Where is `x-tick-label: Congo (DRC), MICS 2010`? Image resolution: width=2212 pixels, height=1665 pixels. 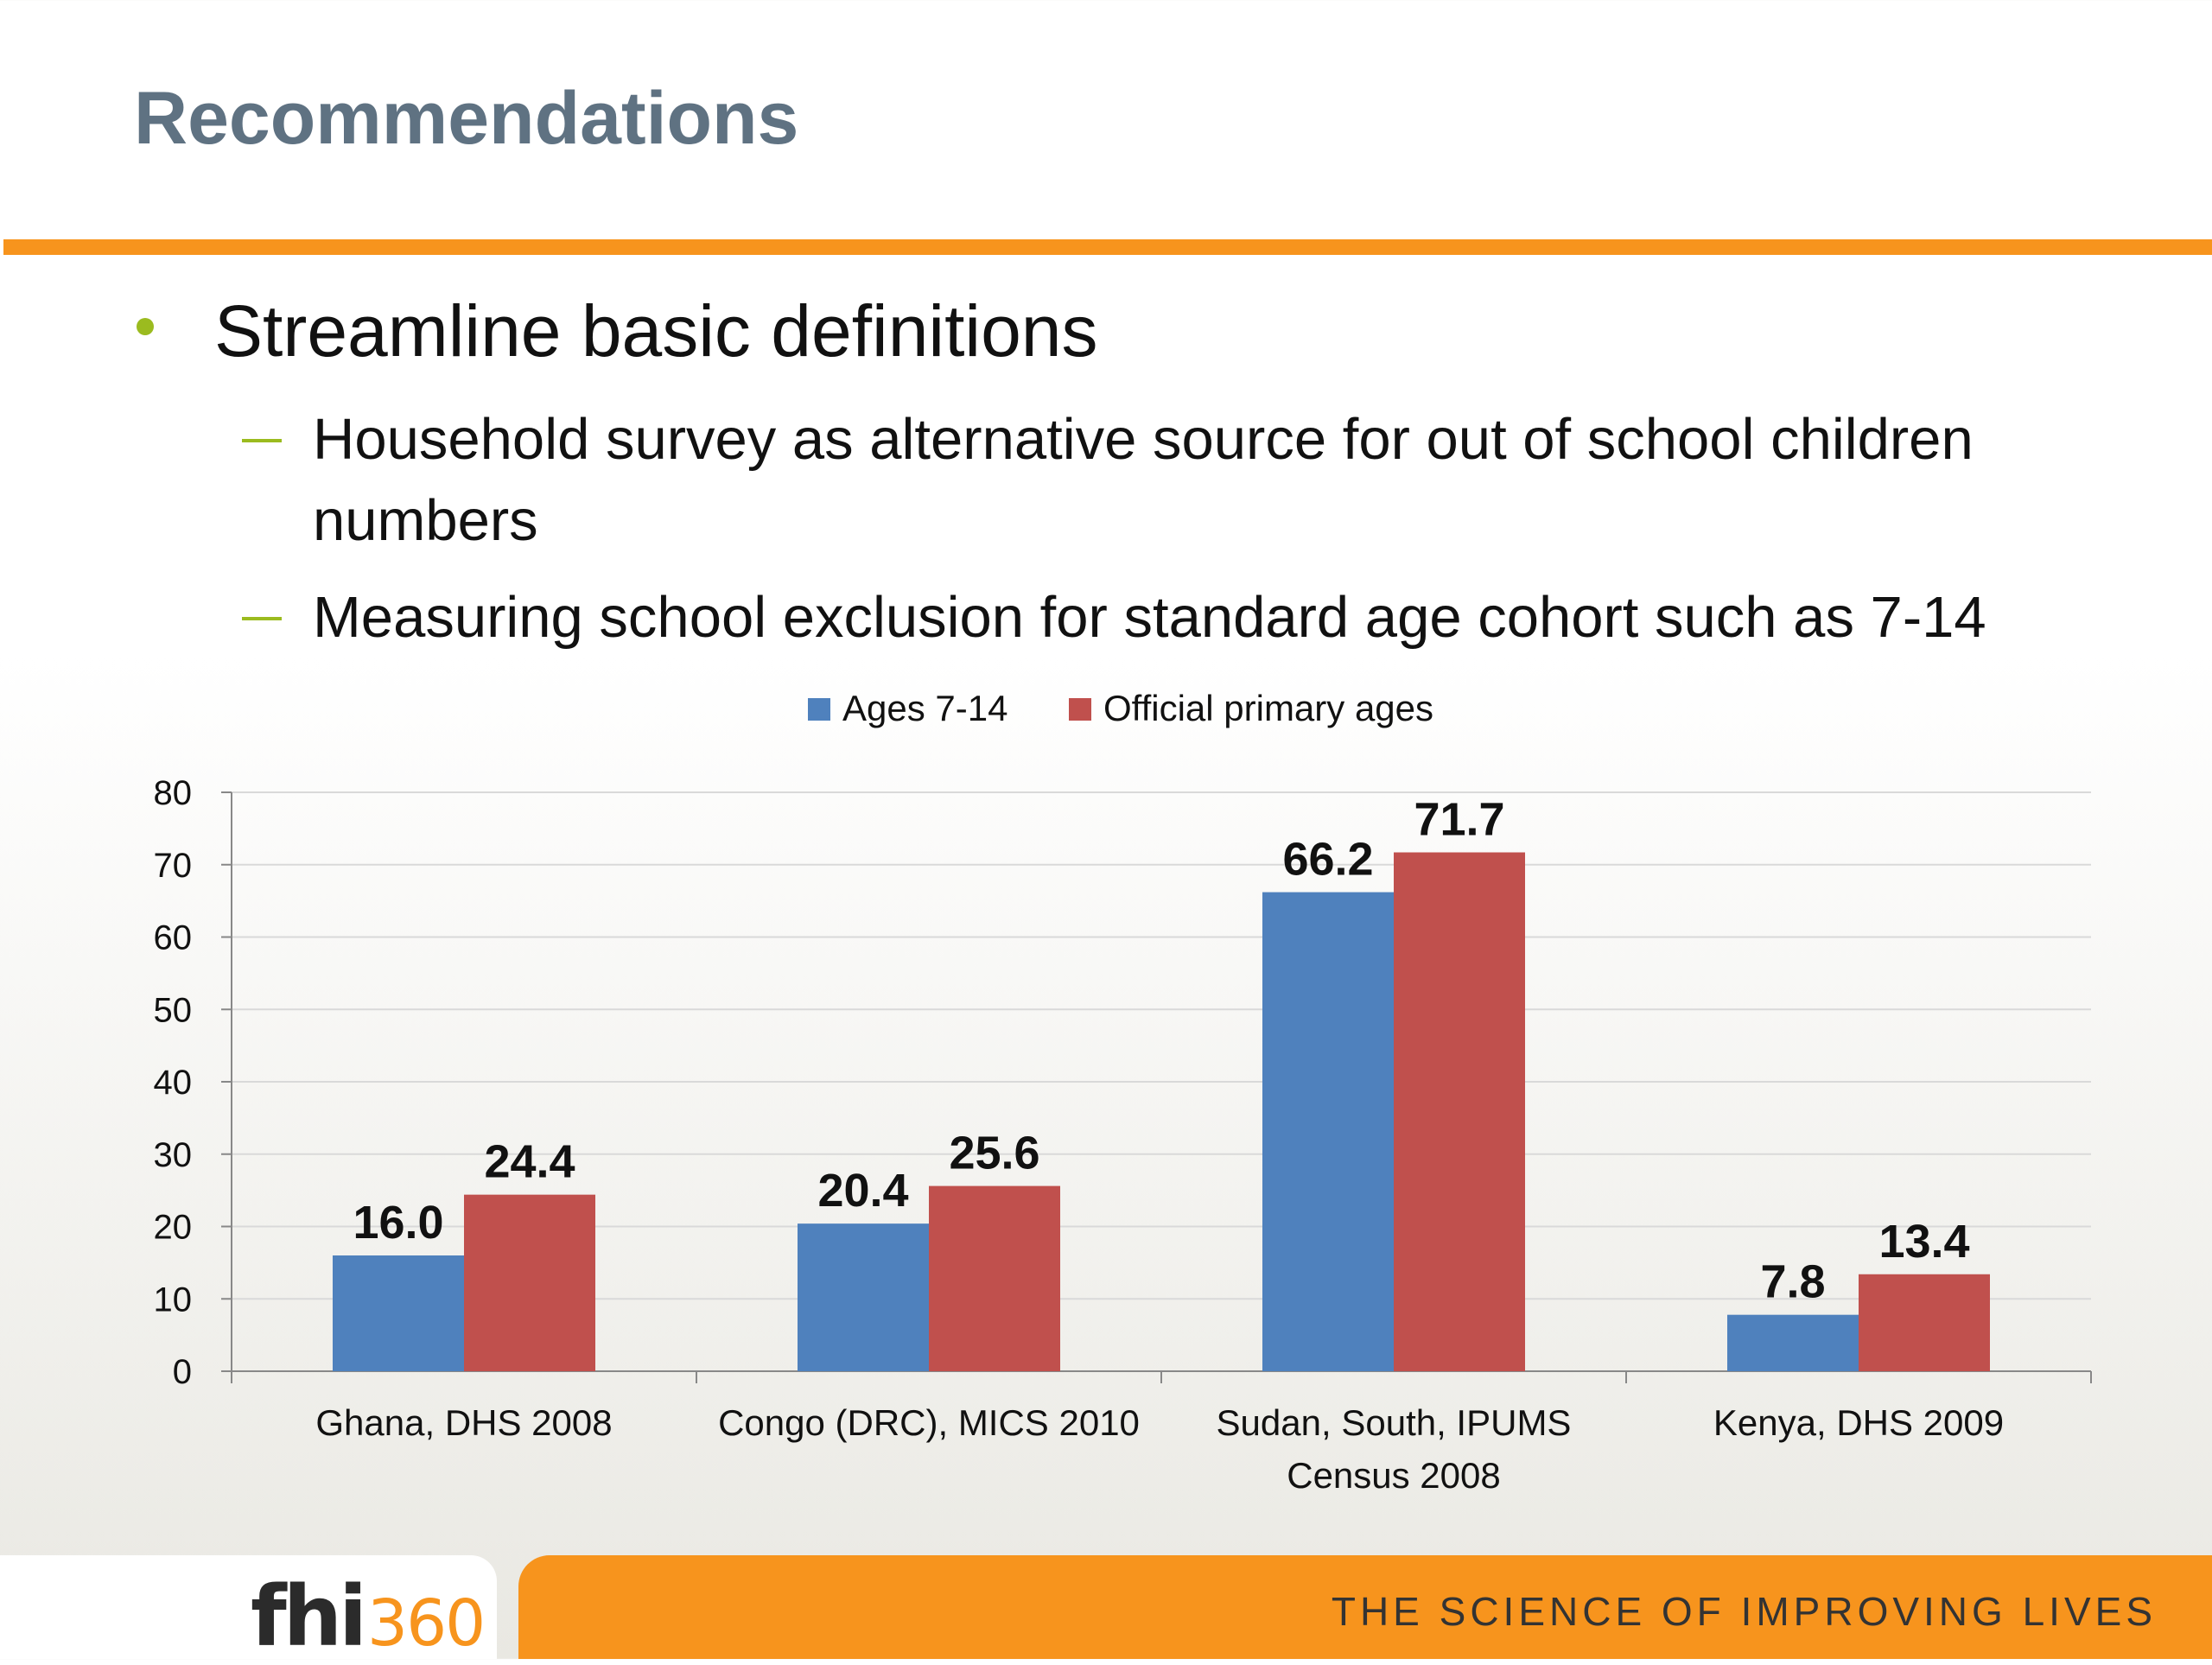
x-tick-label: Congo (DRC), MICS 2010 is located at coordinates (929, 1422).